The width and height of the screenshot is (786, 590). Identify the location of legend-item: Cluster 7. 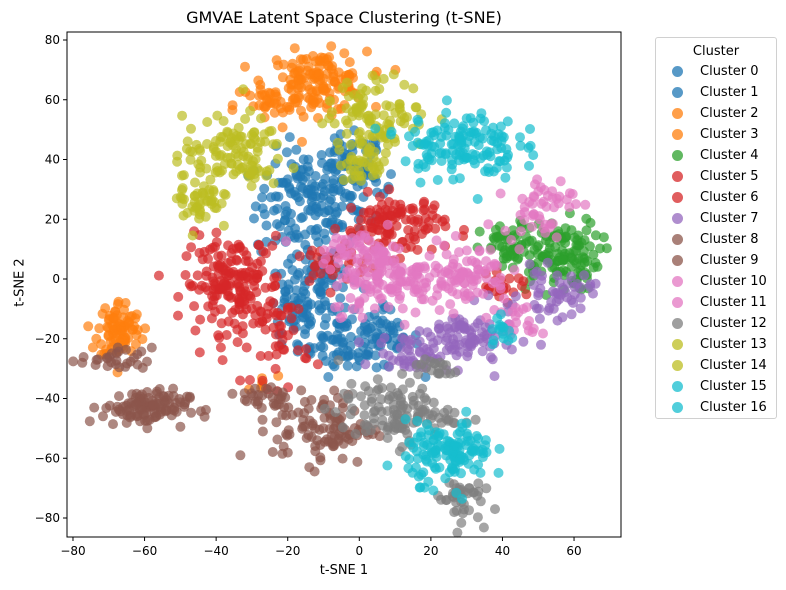
(716, 218).